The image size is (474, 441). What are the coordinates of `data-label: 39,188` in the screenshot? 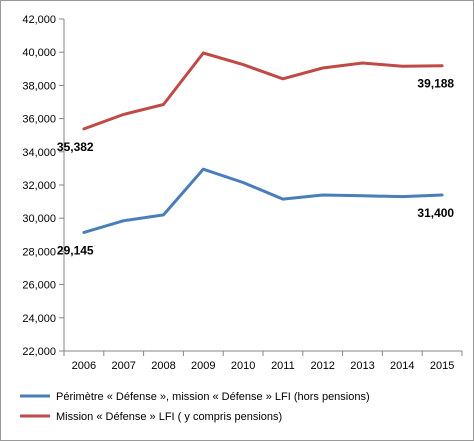 It's located at (435, 84).